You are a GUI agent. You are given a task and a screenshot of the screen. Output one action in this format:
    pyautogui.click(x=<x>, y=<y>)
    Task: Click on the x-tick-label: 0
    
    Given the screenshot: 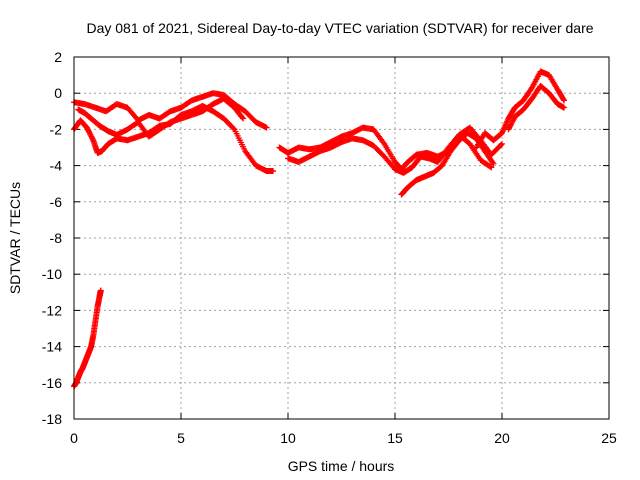 What is the action you would take?
    pyautogui.click(x=74, y=438)
    